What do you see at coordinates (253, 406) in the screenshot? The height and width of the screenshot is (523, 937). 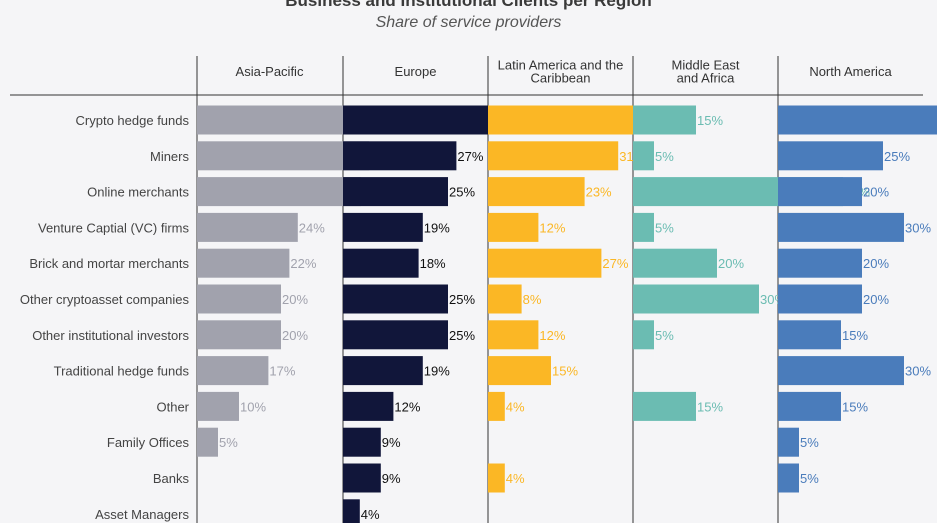 I see `data-label: 10%` at bounding box center [253, 406].